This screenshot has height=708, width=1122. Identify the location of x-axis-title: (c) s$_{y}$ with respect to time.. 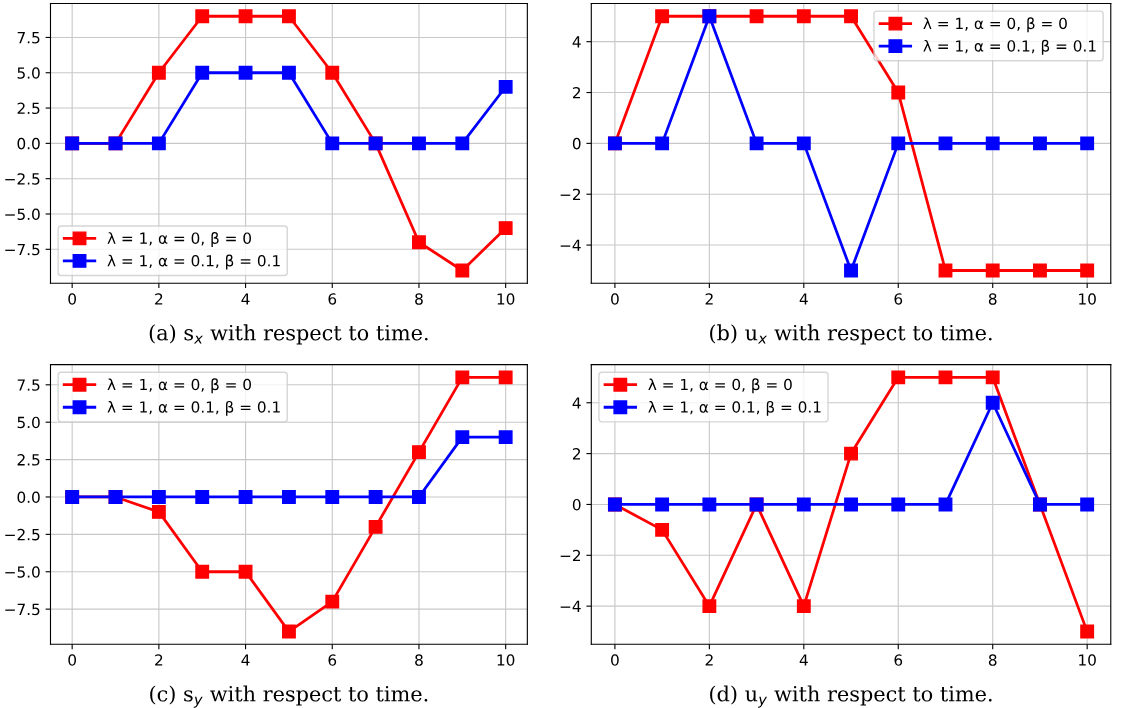
(289, 696).